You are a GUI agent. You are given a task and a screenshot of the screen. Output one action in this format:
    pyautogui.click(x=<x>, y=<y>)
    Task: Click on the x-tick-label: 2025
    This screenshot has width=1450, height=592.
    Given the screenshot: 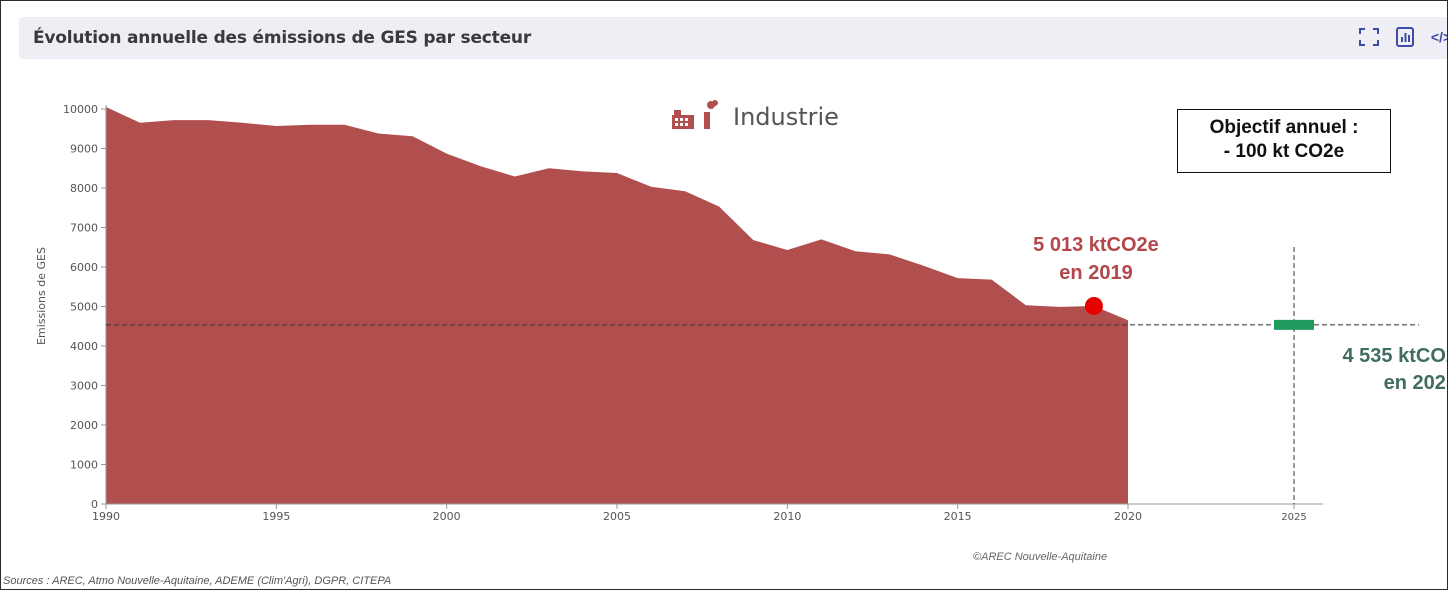 What is the action you would take?
    pyautogui.click(x=1293, y=517)
    